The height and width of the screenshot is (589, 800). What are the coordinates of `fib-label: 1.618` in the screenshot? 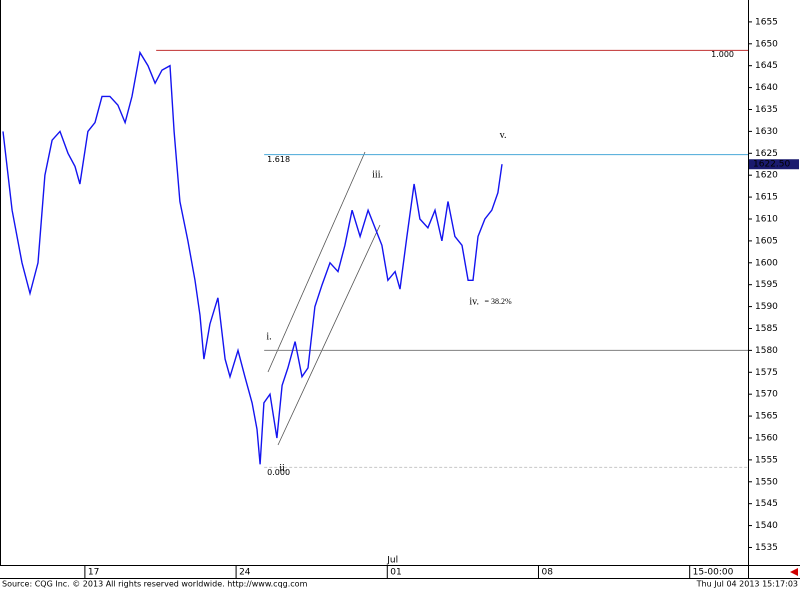 It's located at (278, 159).